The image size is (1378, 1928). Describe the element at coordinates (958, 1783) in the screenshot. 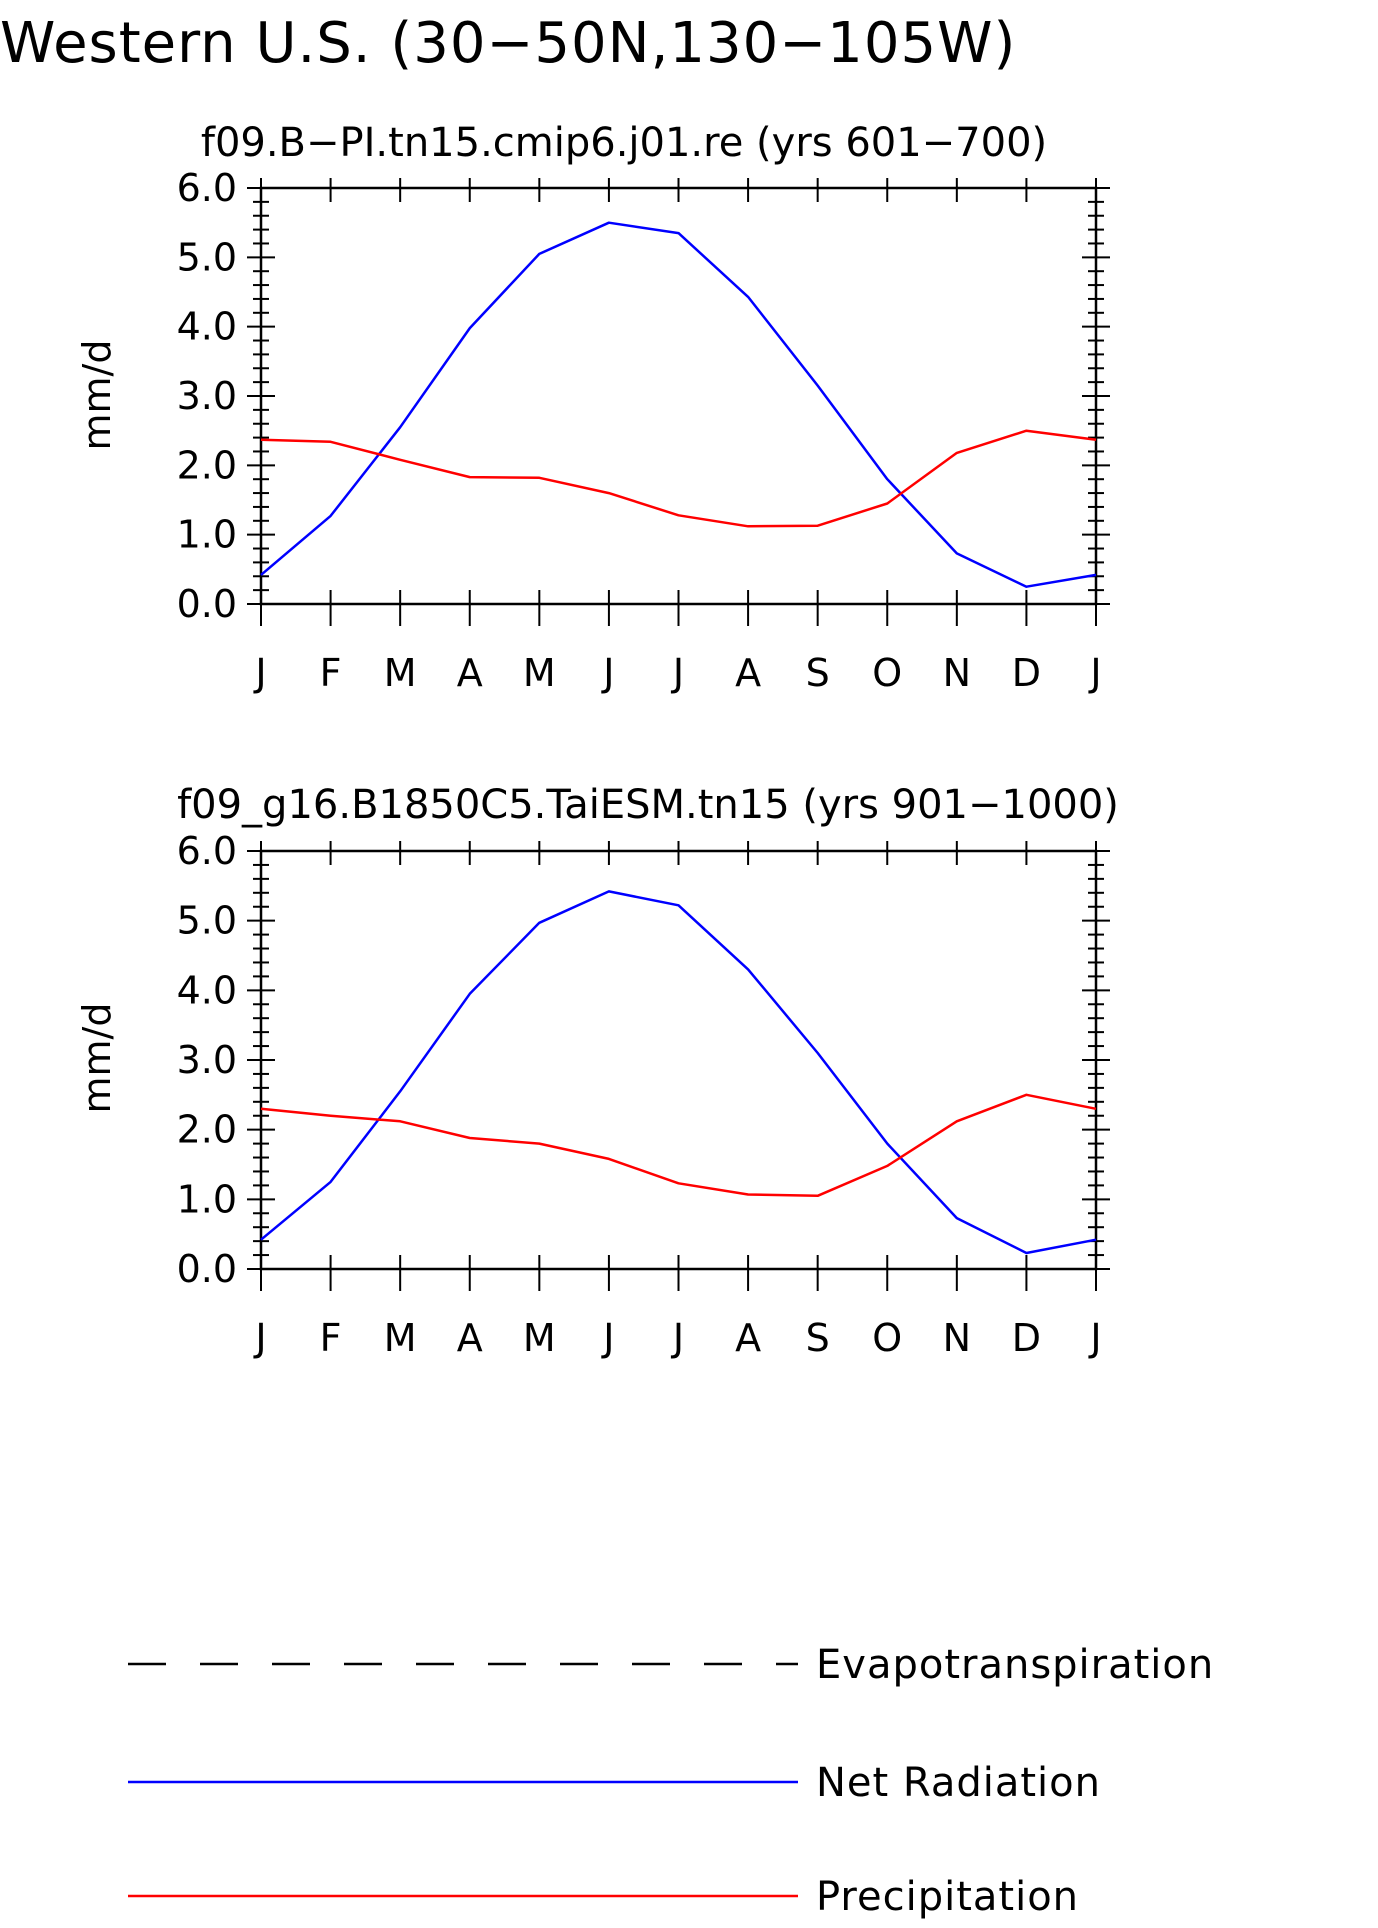

I see `legend-label-net-radiation: Net Radiation` at that location.